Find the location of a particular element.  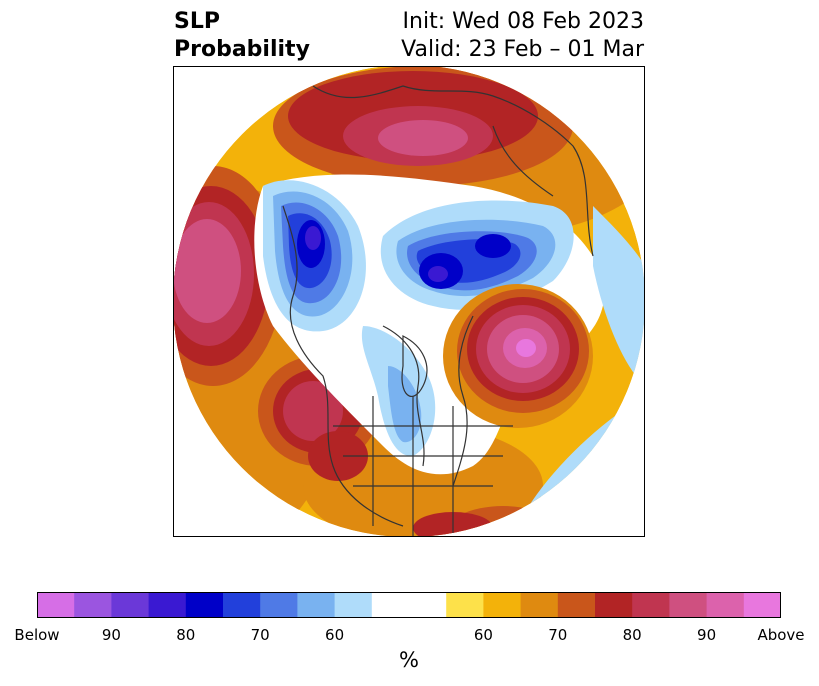

title-left: SLP Probability is located at coordinates (242, 36).